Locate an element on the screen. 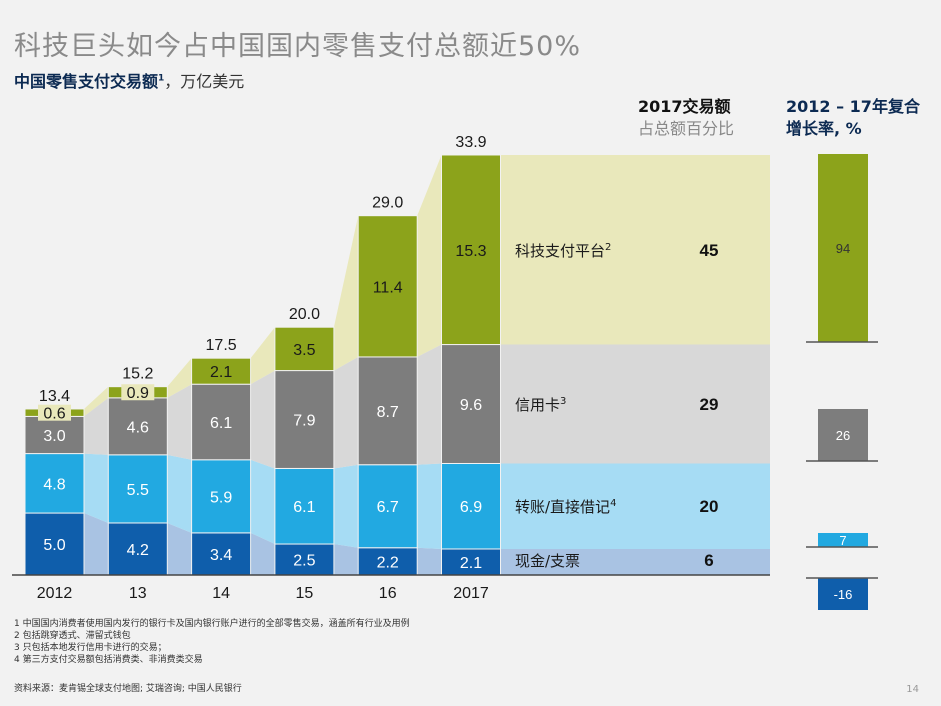 The width and height of the screenshot is (941, 706). bar-total-label: 13.4 is located at coordinates (54, 396).